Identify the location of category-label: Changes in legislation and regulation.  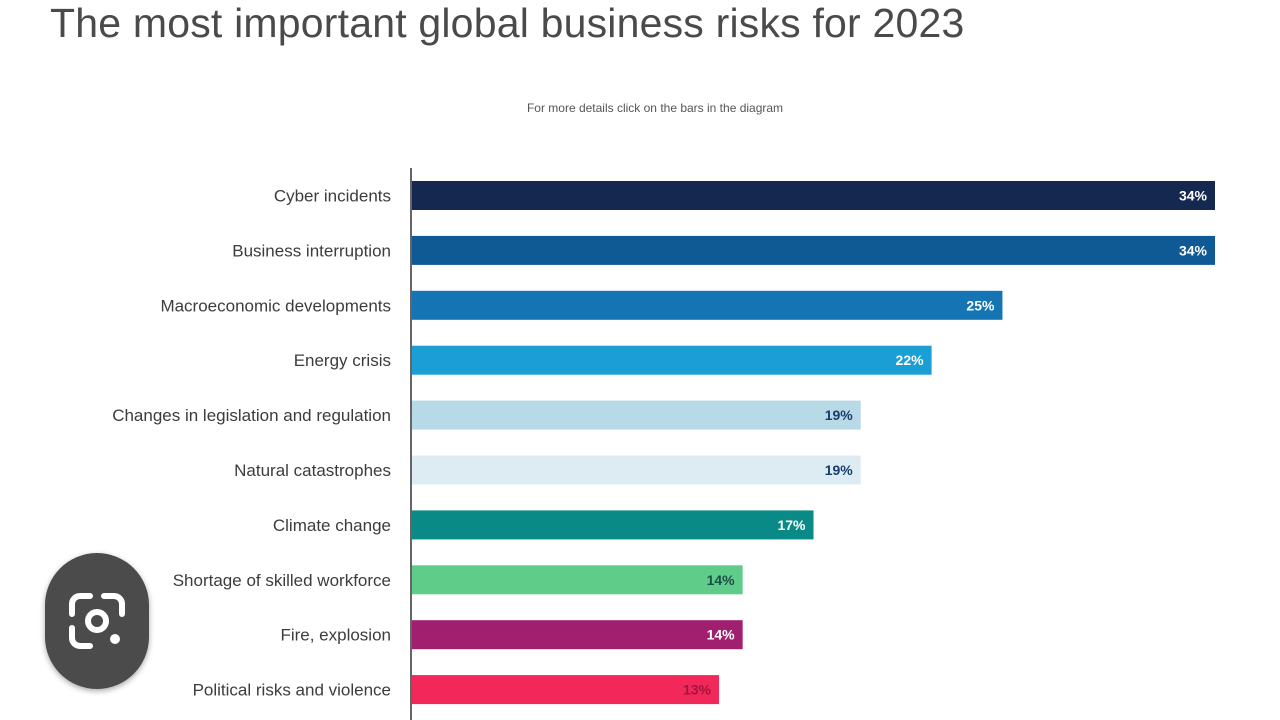
(251, 415).